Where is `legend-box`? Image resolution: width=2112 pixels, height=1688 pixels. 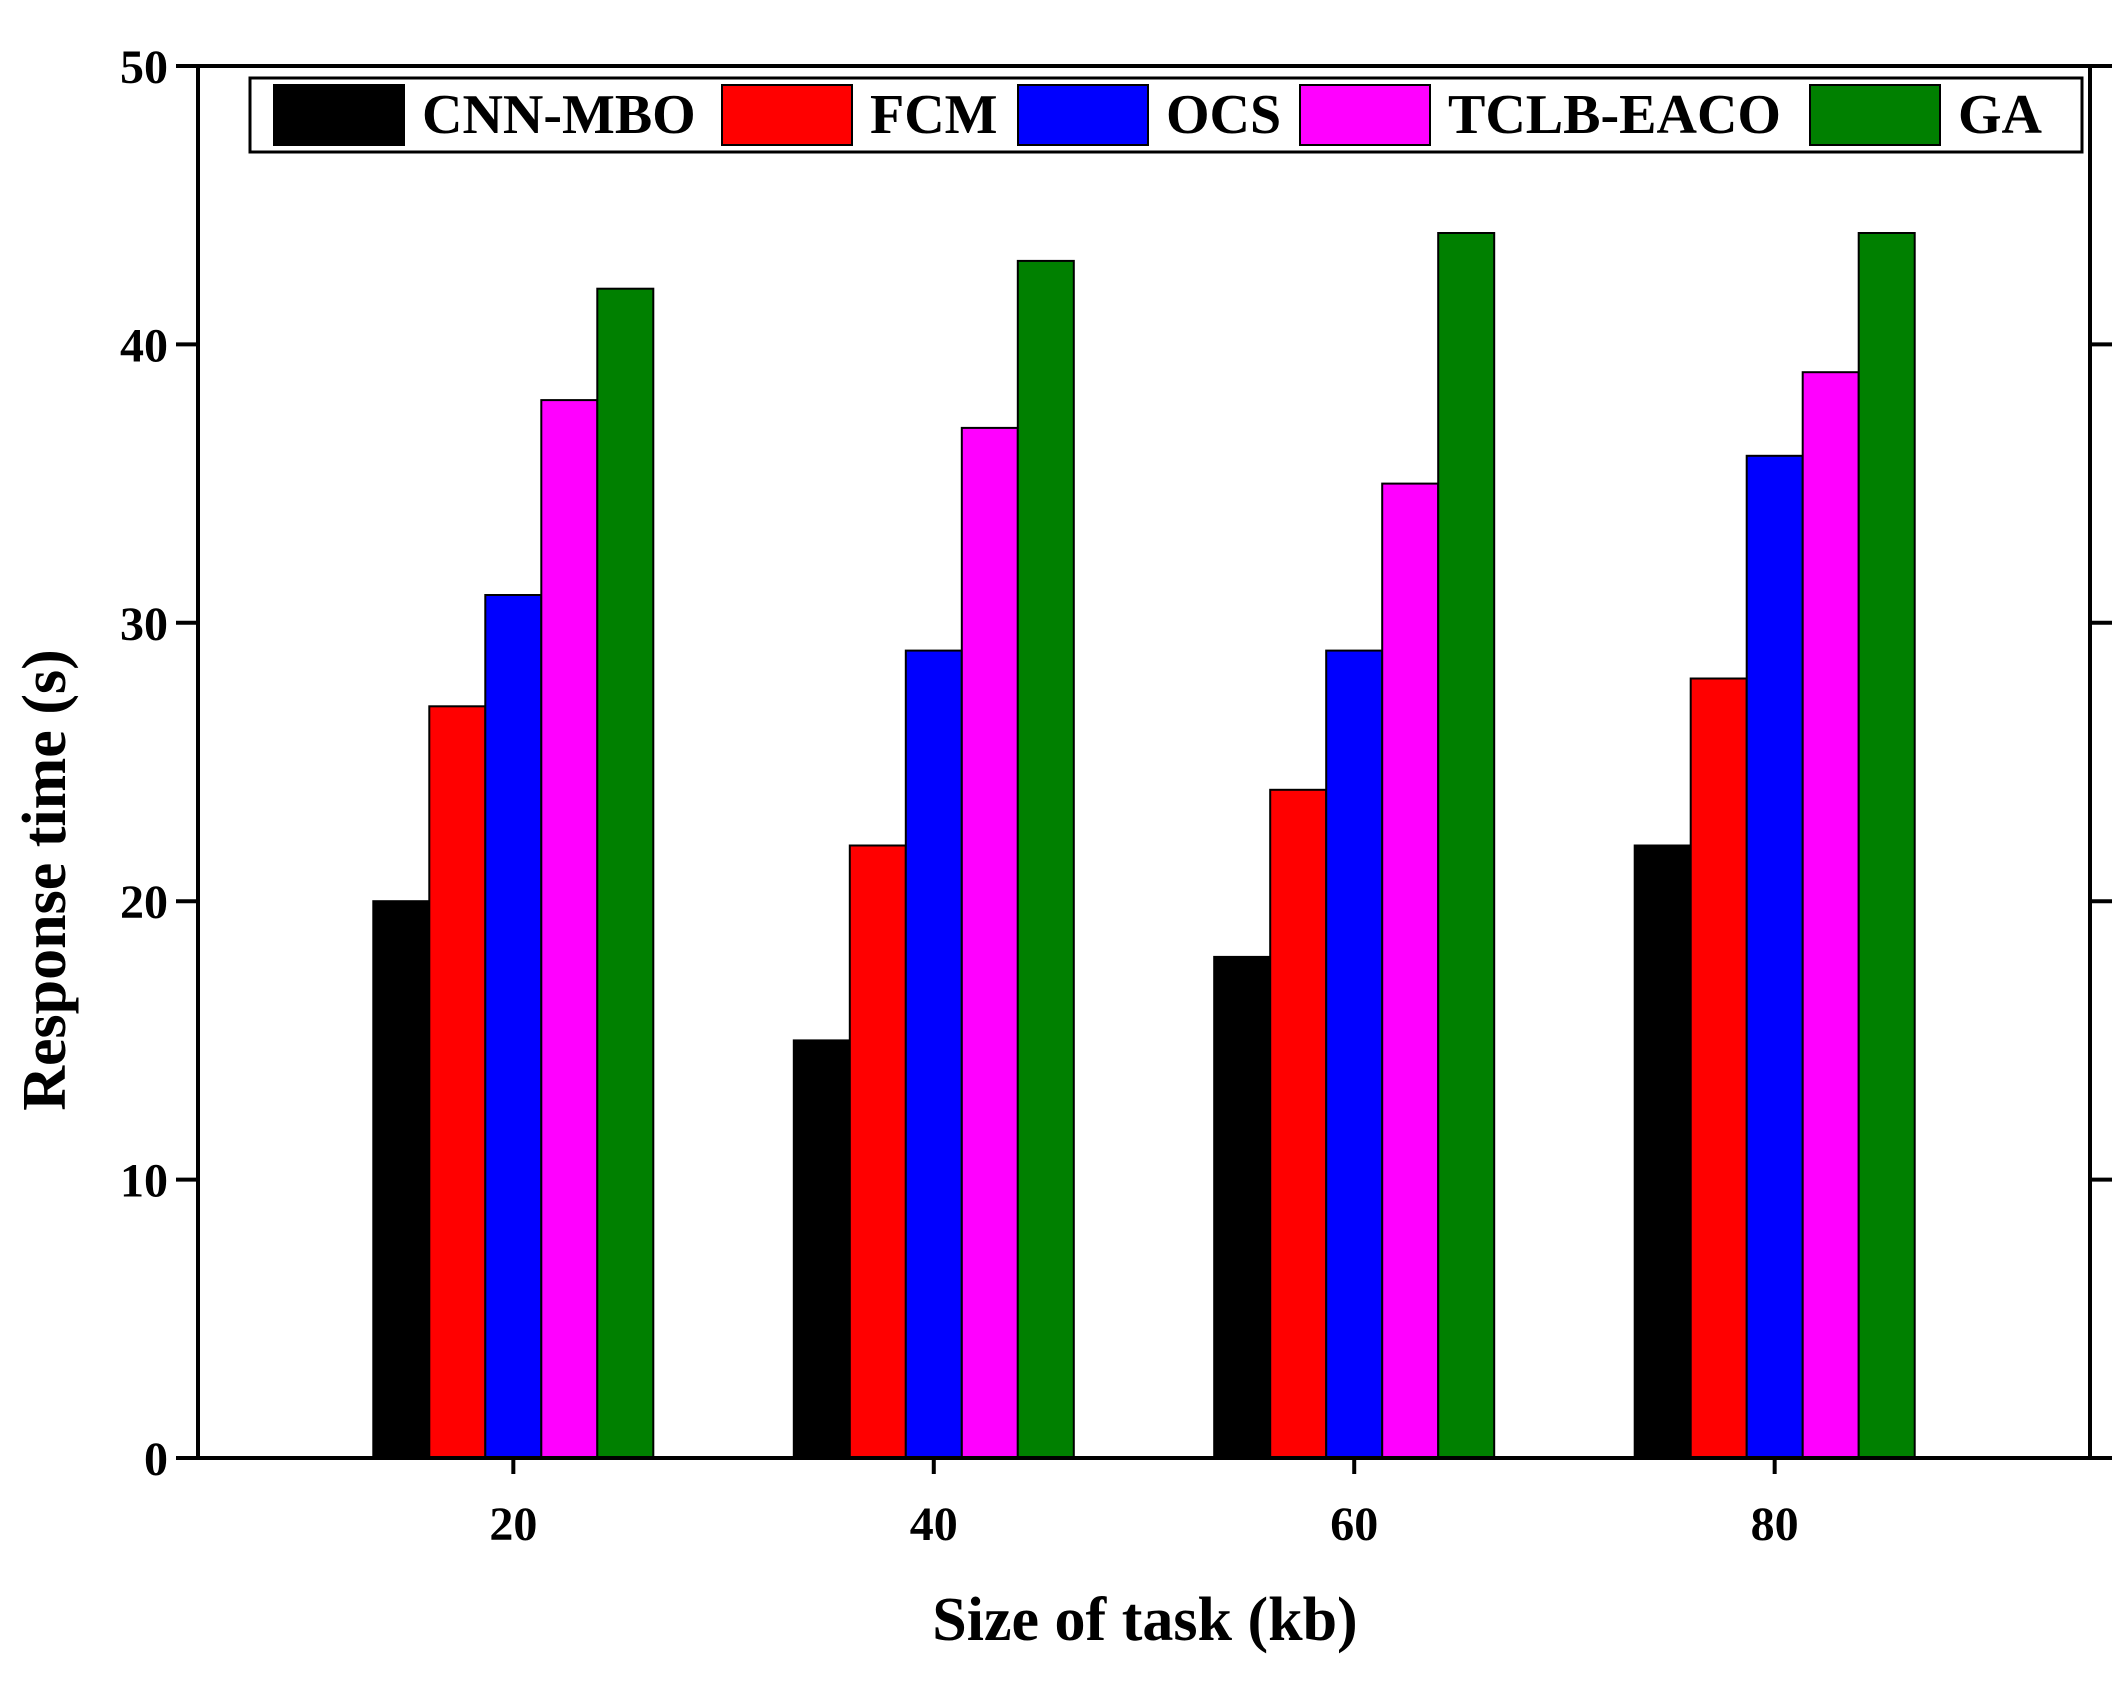
legend-box is located at coordinates (1166, 115).